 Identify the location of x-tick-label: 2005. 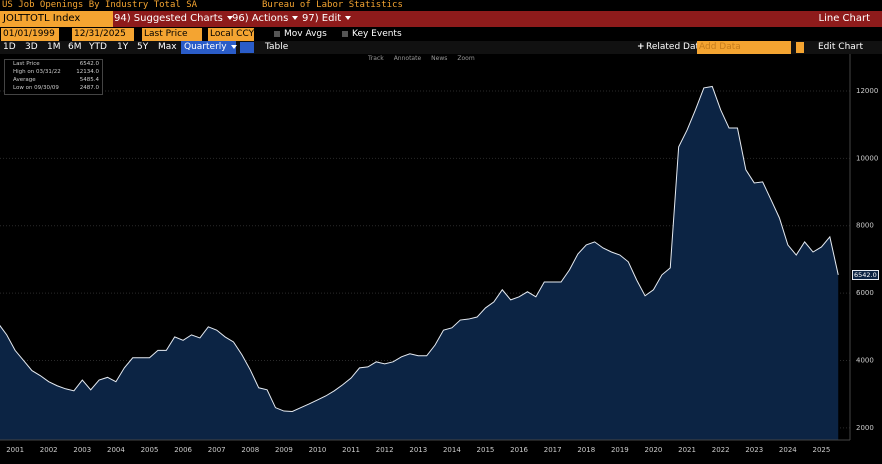
(150, 450).